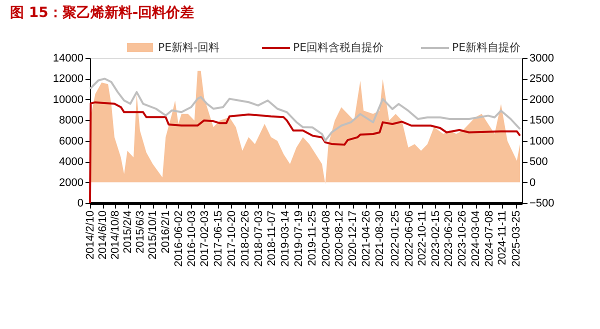 The width and height of the screenshot is (600, 329). I want to click on line-series, so click(305, 110).